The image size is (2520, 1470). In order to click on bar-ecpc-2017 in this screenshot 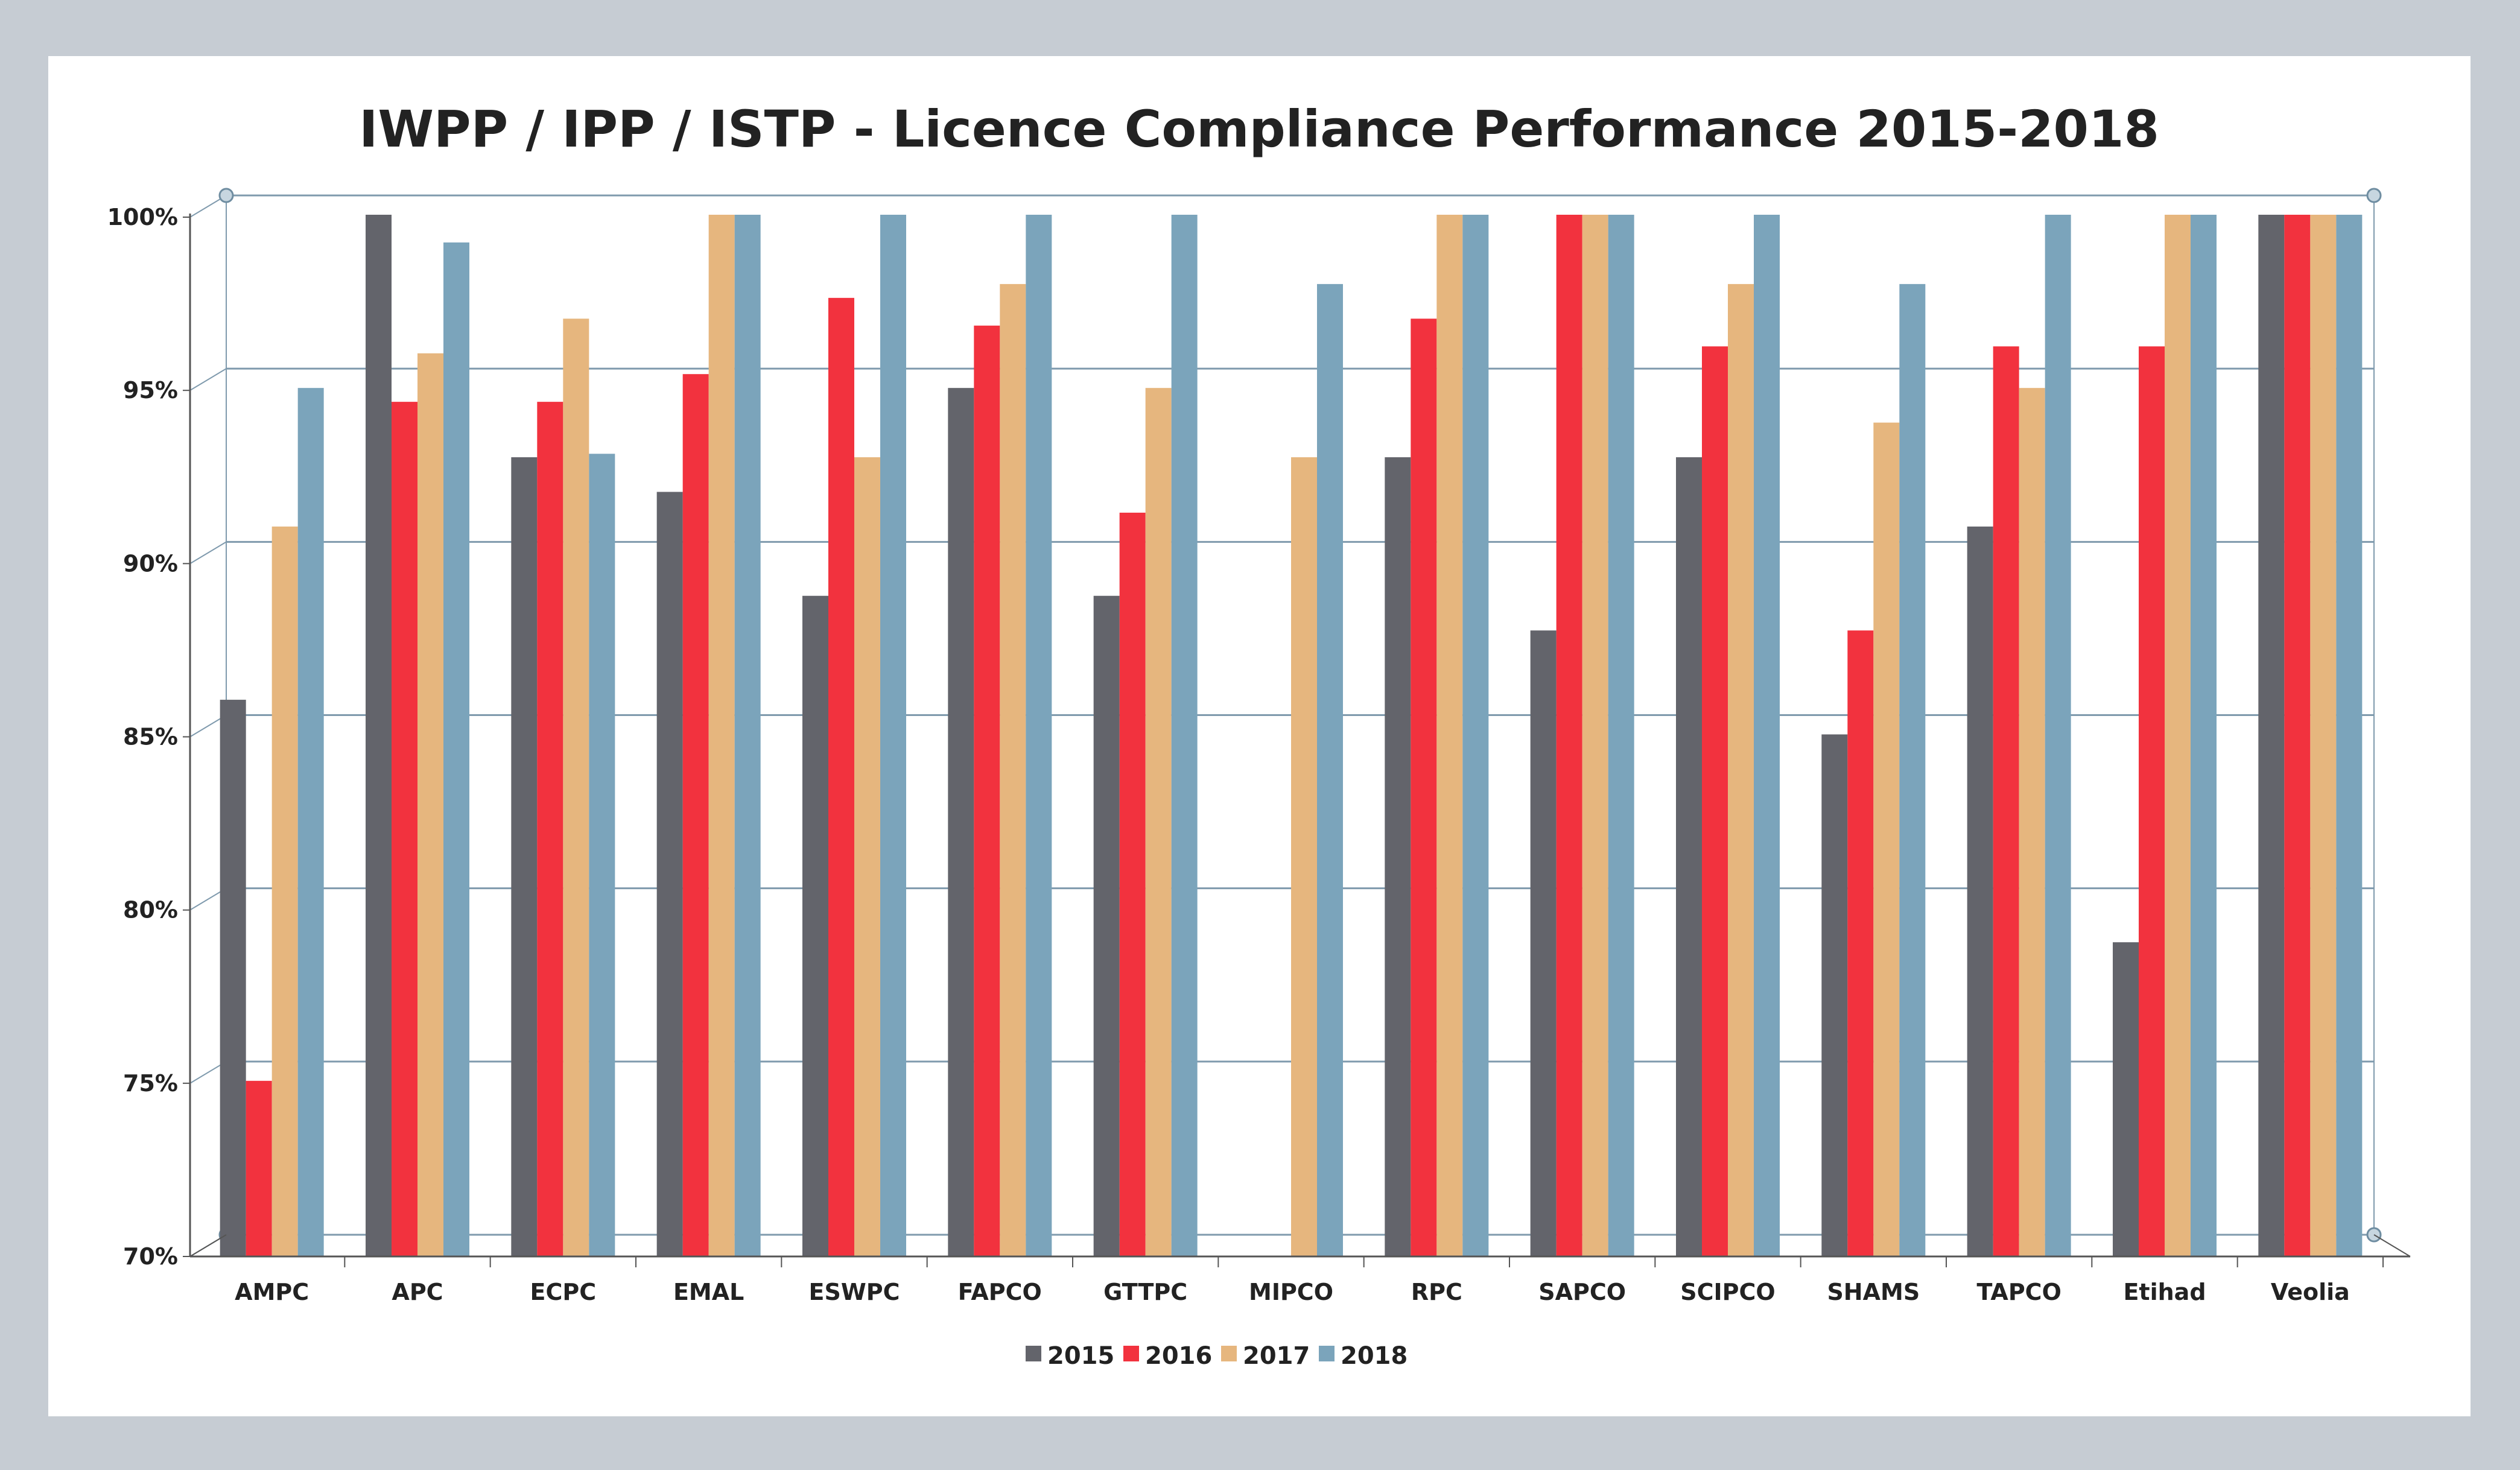, I will do `click(576, 787)`.